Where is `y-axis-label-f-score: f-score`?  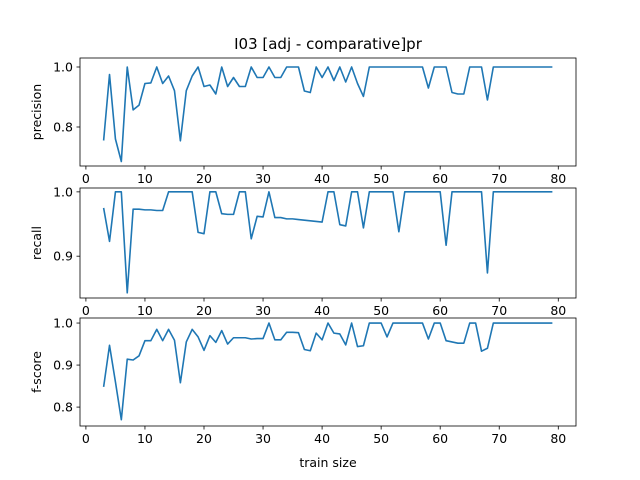 y-axis-label-f-score: f-score is located at coordinates (36, 372).